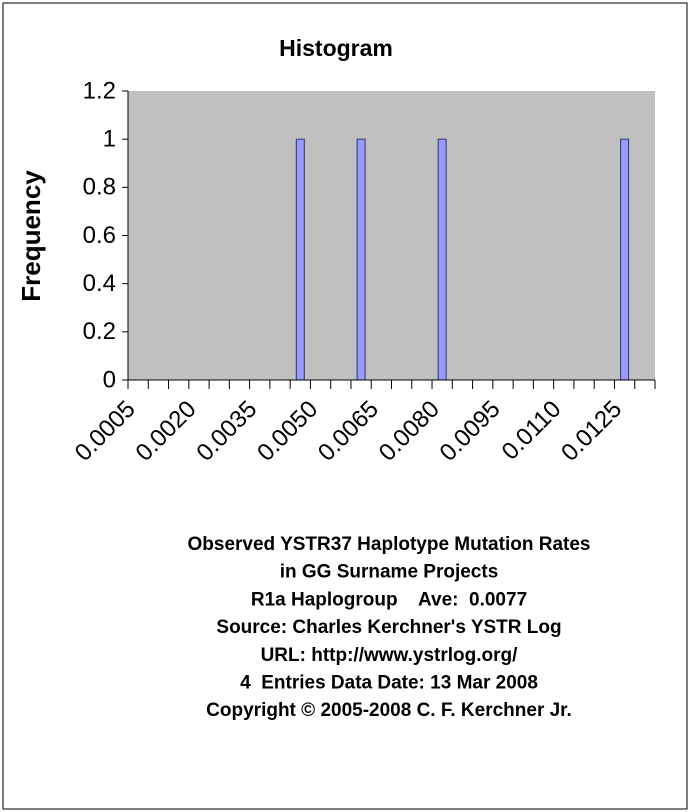 Image resolution: width=690 pixels, height=812 pixels. What do you see at coordinates (389, 710) in the screenshot?
I see `note: Copyright © 2005-2008 C. F. Kerchner Jr.` at bounding box center [389, 710].